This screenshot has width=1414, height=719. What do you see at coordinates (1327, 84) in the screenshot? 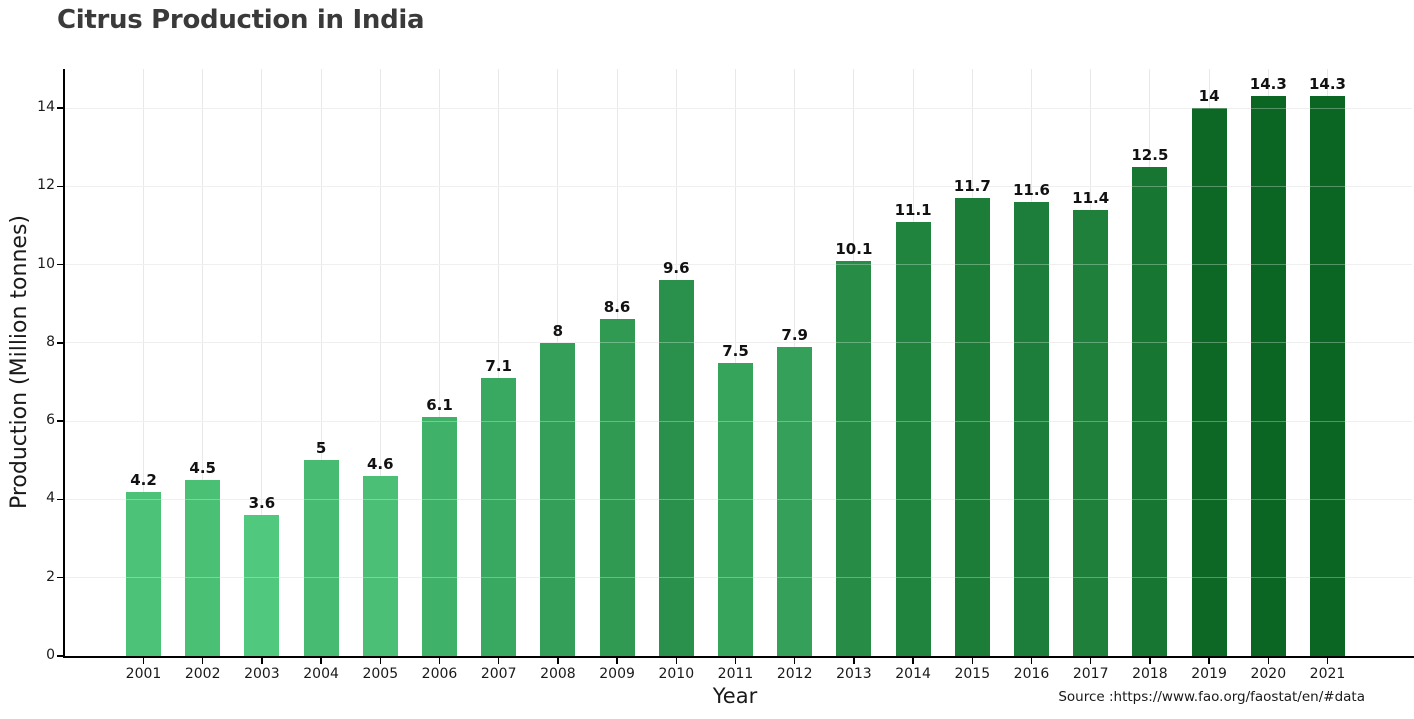
I see `bar-value-label-2021: 14.3` at bounding box center [1327, 84].